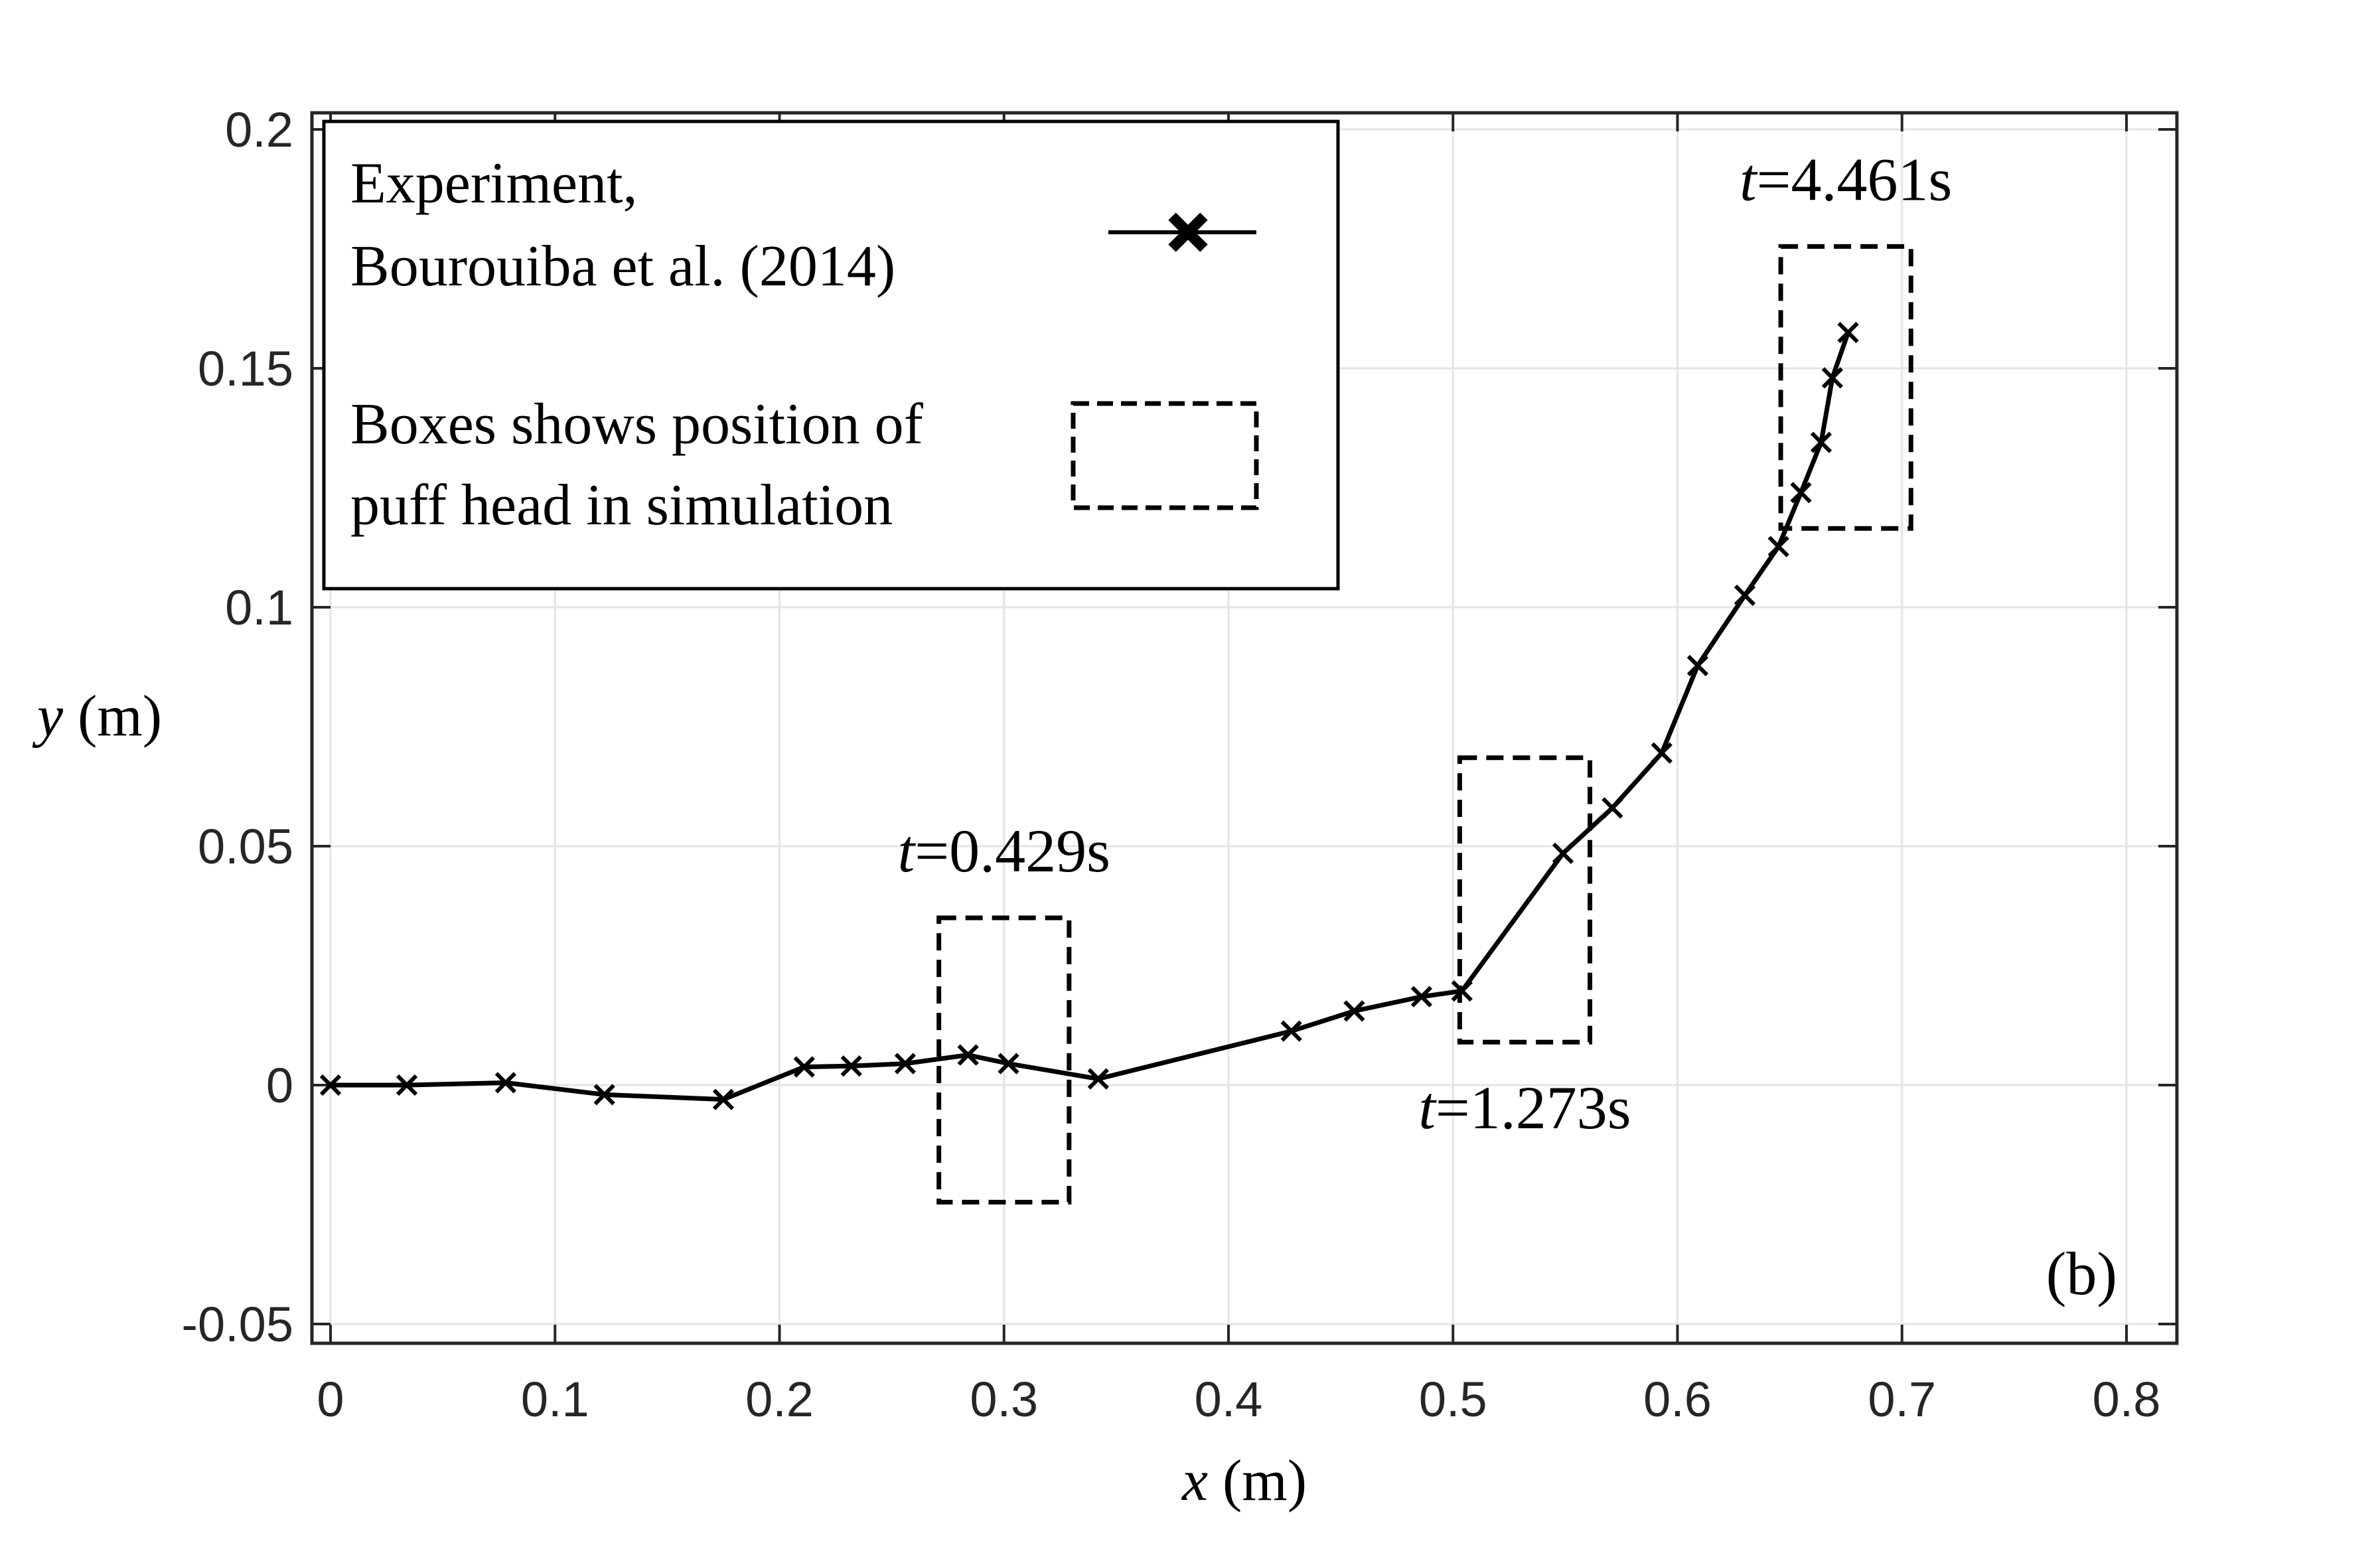 Image resolution: width=2380 pixels, height=1549 pixels. I want to click on time-annotation: t=4.461s, so click(1846, 179).